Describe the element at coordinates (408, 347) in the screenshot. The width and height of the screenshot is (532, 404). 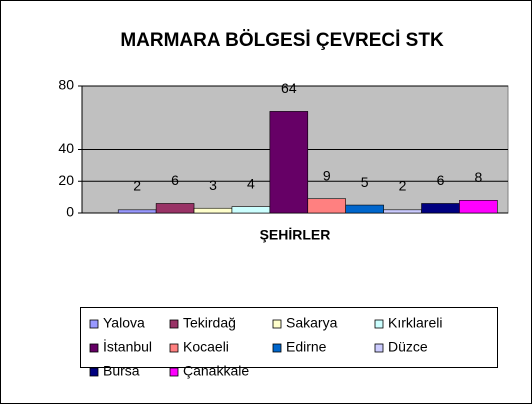
I see `legend-label: Düzce` at that location.